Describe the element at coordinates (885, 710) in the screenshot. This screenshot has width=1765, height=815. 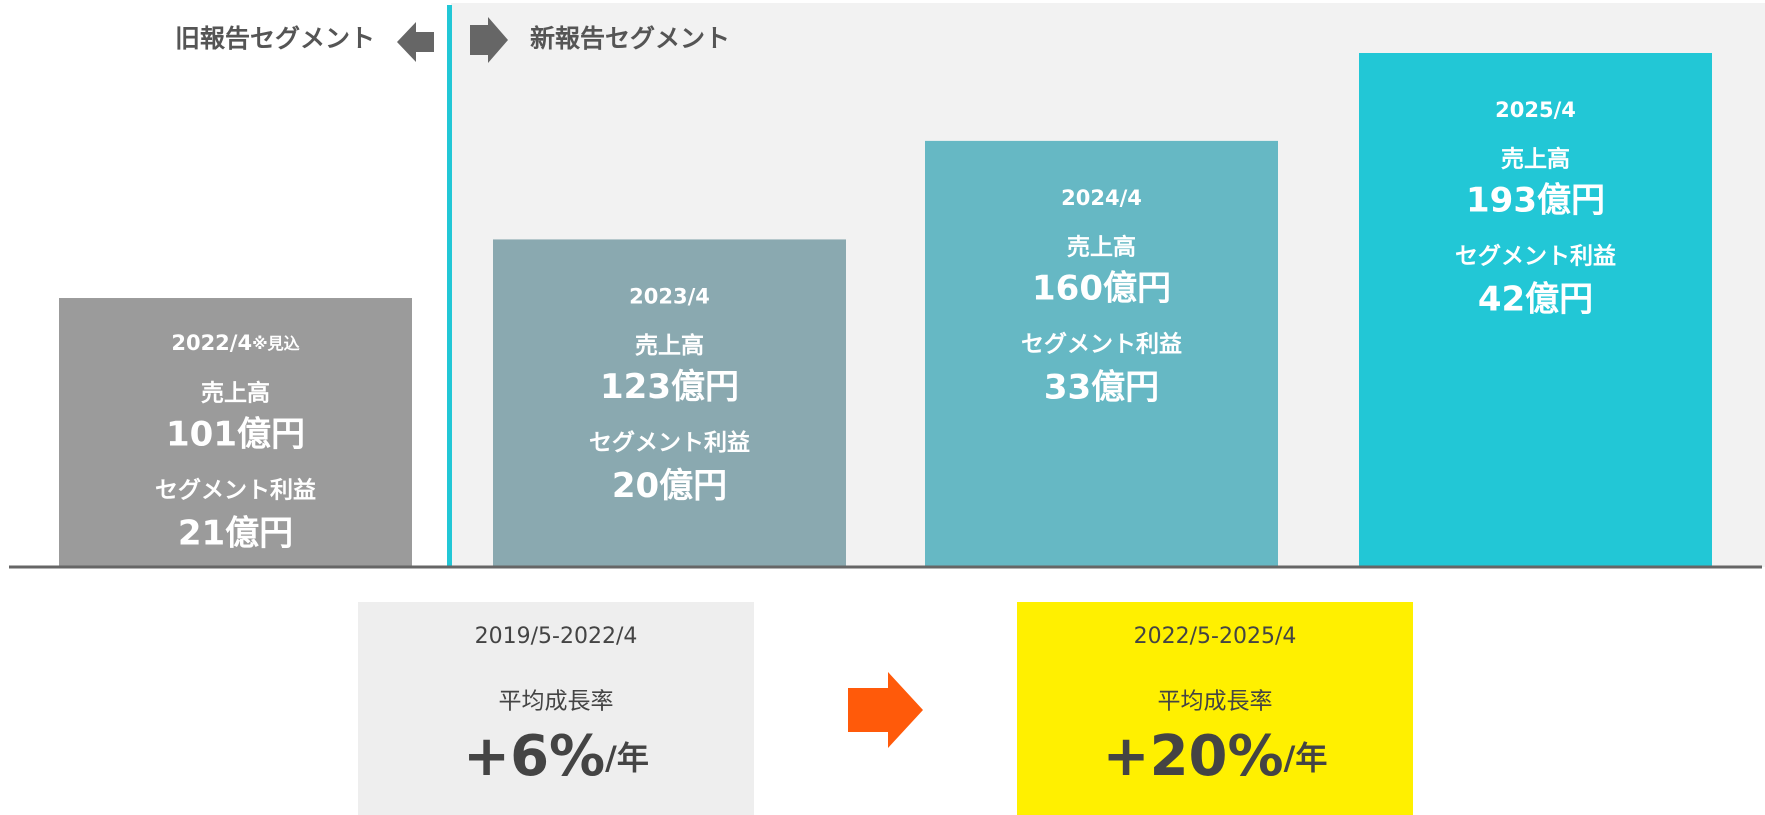
I see `growth-arrow` at that location.